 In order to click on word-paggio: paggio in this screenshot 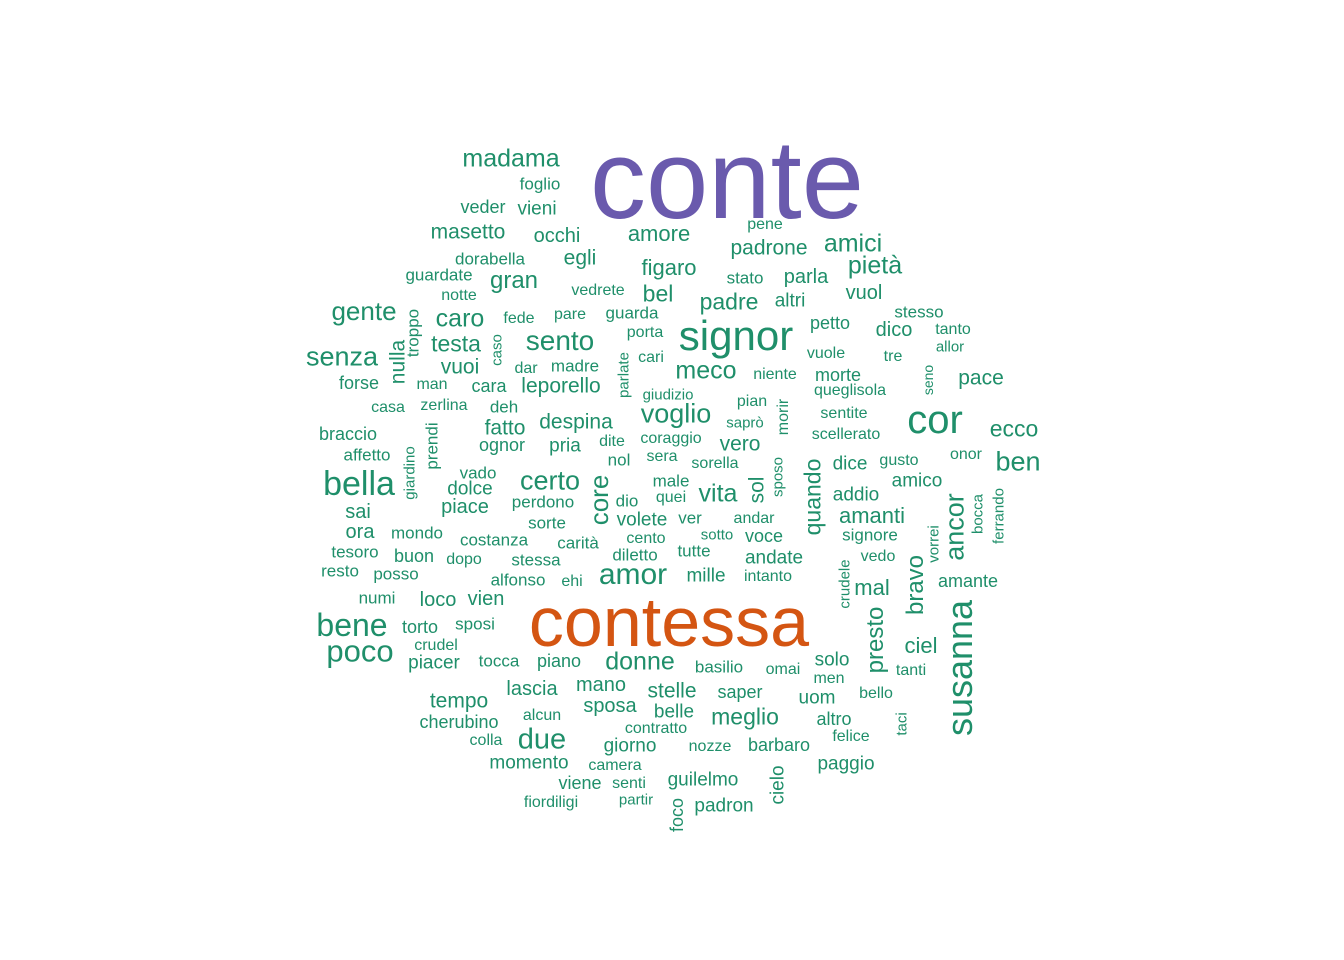, I will do `click(846, 764)`.